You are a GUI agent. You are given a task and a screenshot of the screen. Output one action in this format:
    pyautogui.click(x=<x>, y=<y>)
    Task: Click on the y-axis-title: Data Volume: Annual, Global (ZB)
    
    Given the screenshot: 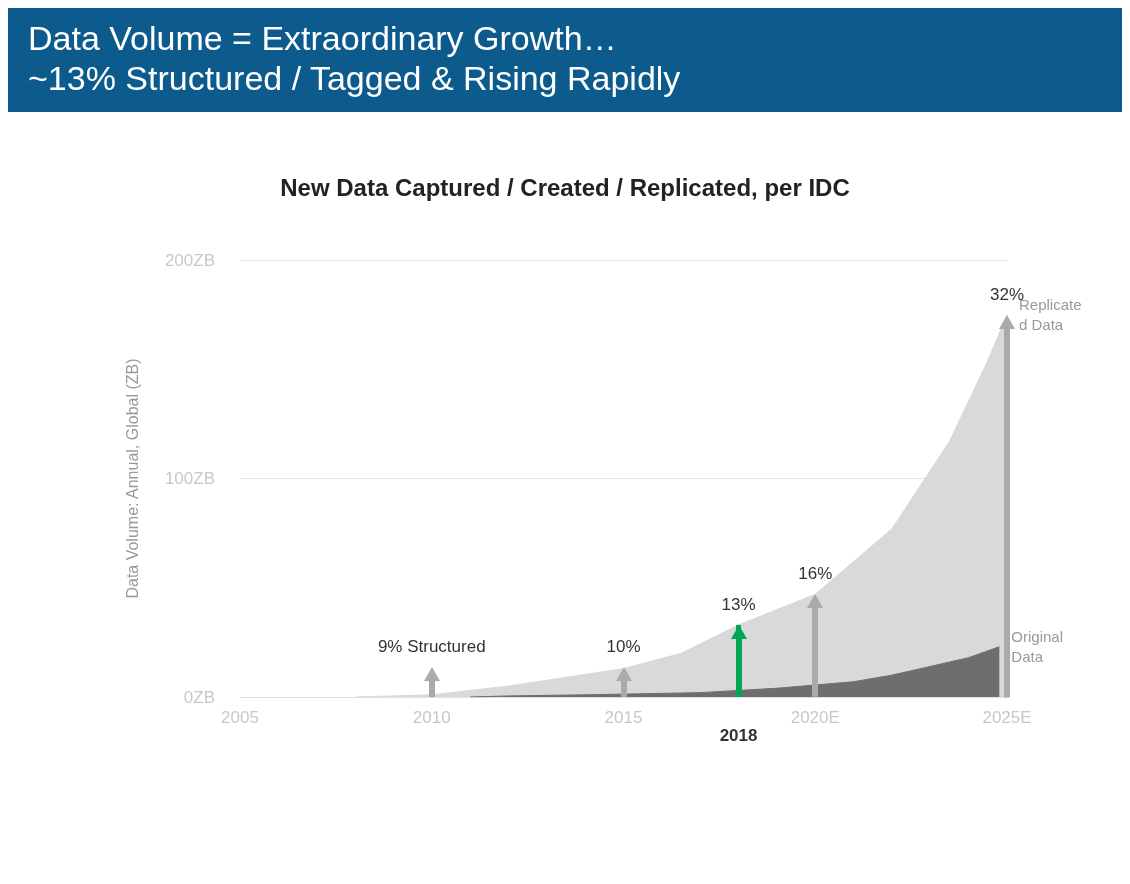 What is the action you would take?
    pyautogui.click(x=132, y=478)
    